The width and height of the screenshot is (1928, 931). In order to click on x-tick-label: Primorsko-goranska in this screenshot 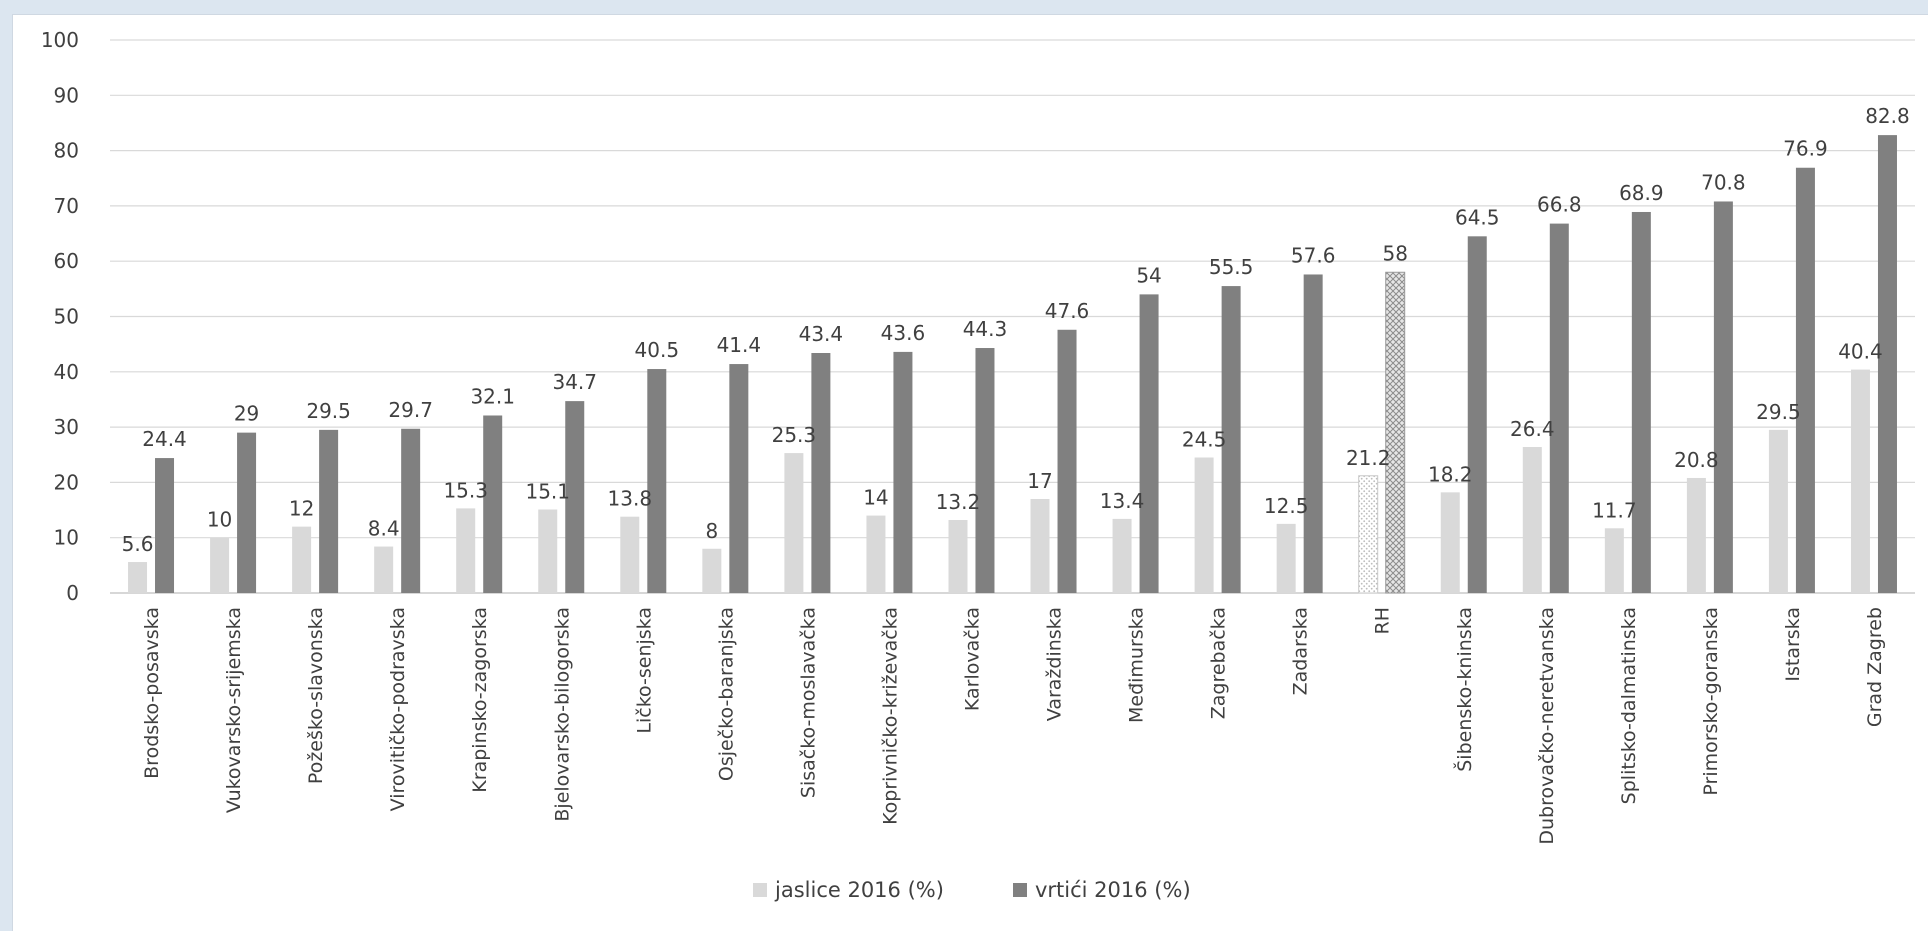, I will do `click(1711, 701)`.